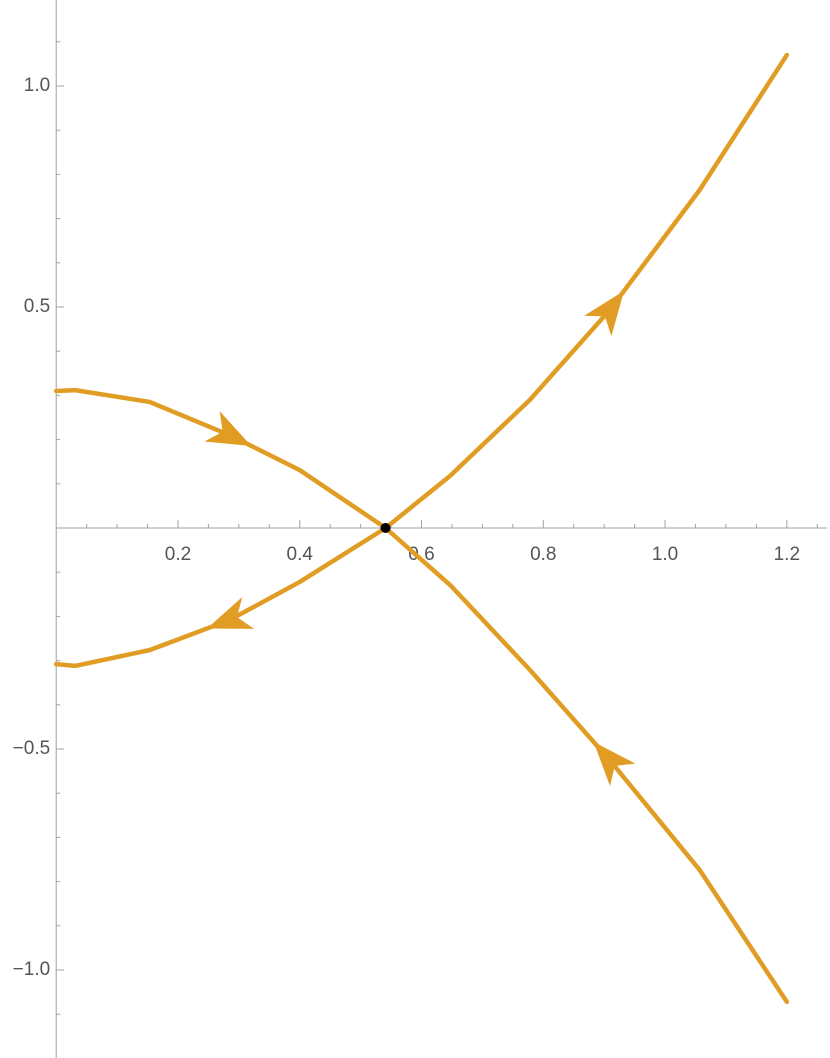 The width and height of the screenshot is (830, 1058). What do you see at coordinates (385, 528) in the screenshot?
I see `fixed-point` at bounding box center [385, 528].